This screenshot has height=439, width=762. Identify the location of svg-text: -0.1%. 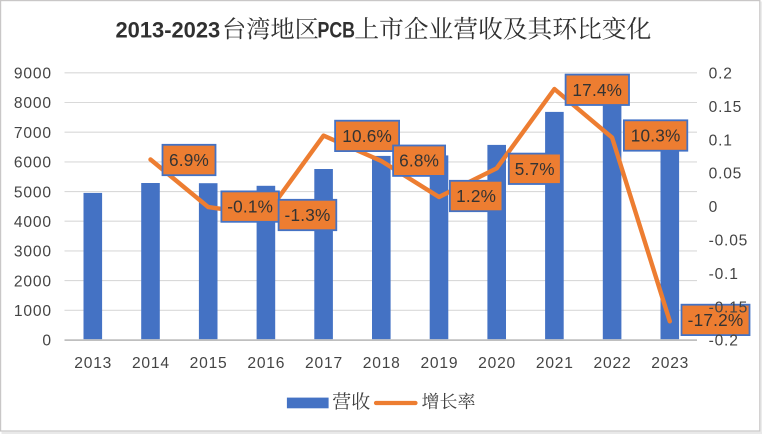
(250, 207).